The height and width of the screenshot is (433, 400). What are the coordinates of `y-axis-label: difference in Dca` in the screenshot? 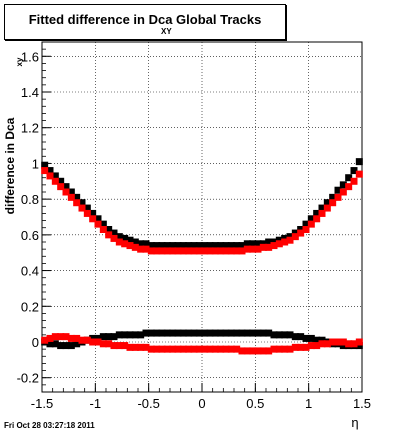 It's located at (10, 165).